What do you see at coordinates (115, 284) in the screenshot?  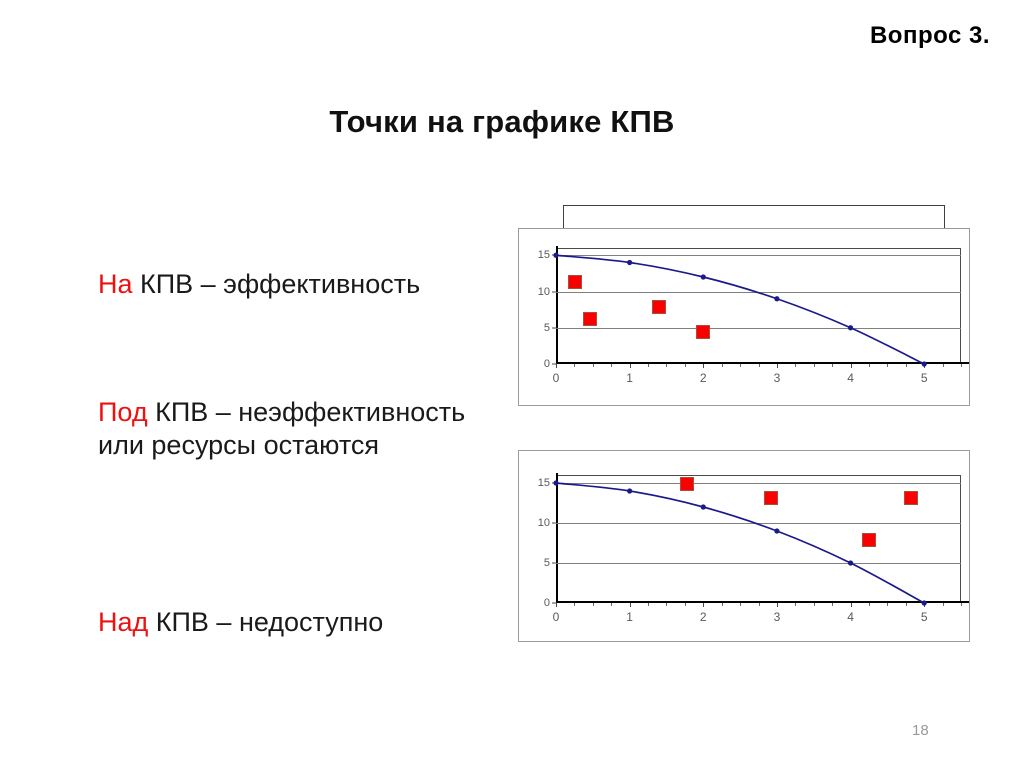 I see `bullet-highlight: На` at bounding box center [115, 284].